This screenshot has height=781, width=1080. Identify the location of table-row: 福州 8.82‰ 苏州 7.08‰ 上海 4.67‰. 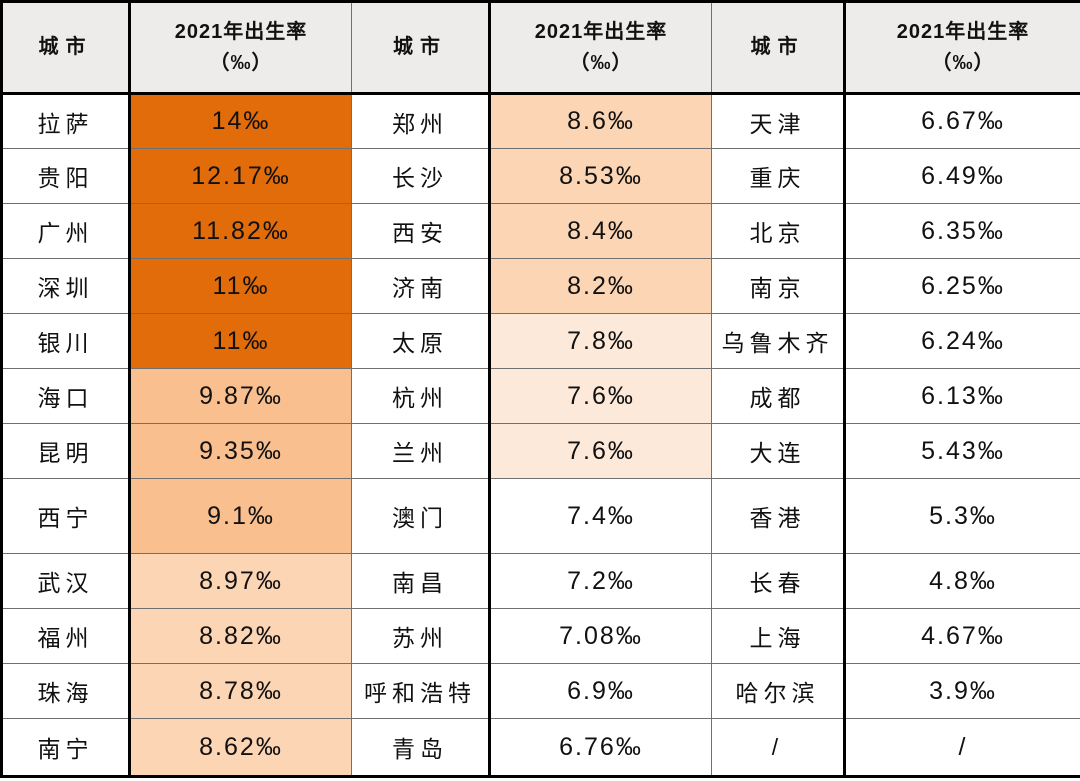
(540, 636).